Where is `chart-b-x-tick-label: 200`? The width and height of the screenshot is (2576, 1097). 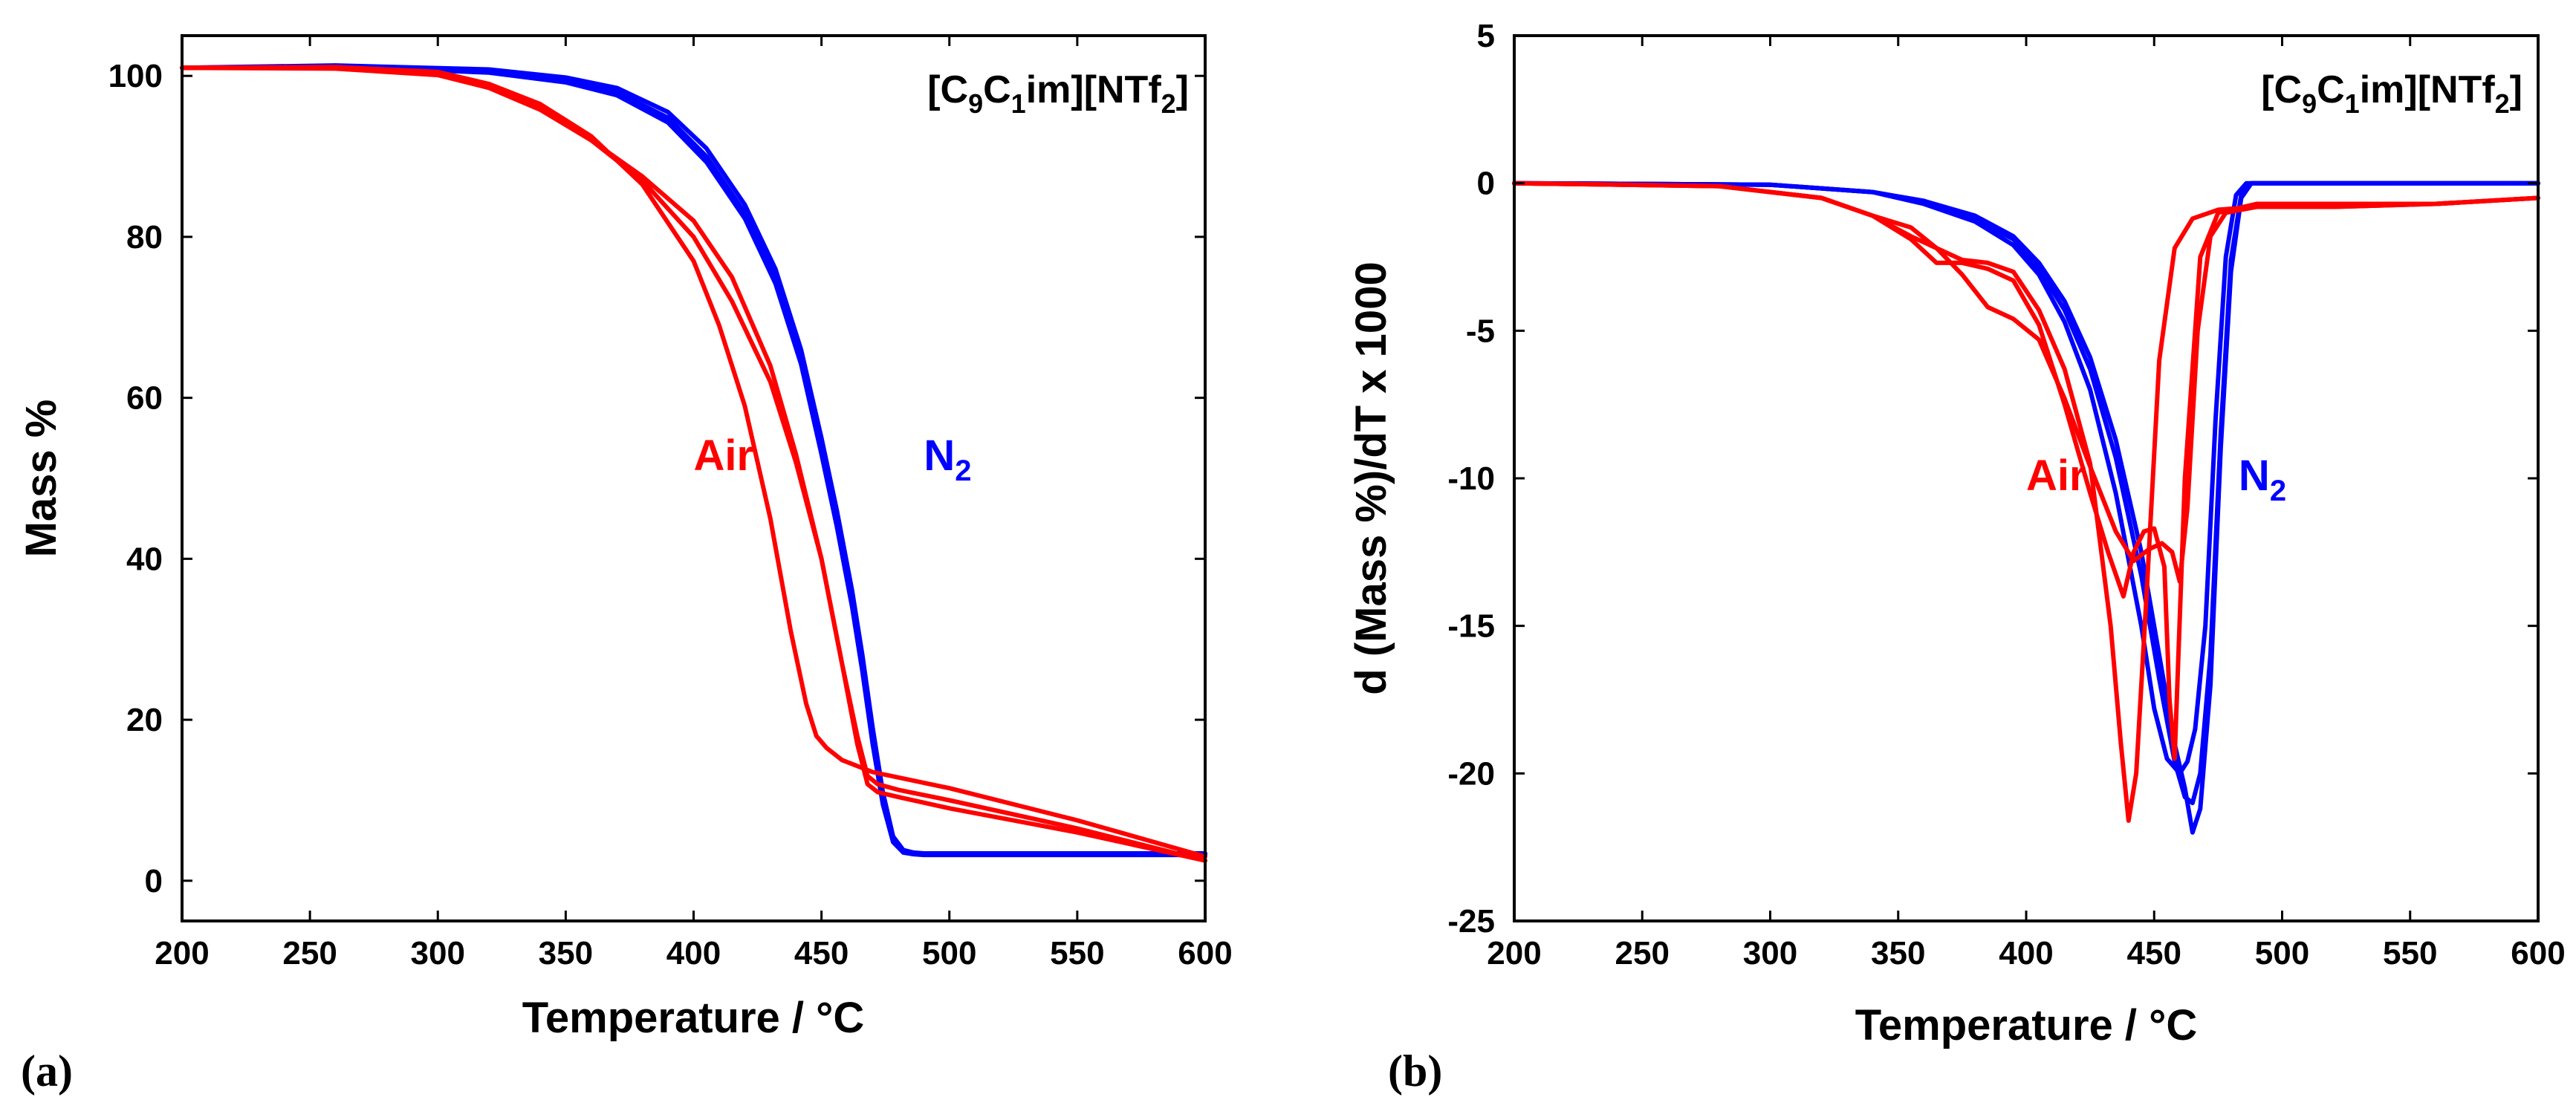
chart-b-x-tick-label: 200 is located at coordinates (1514, 953).